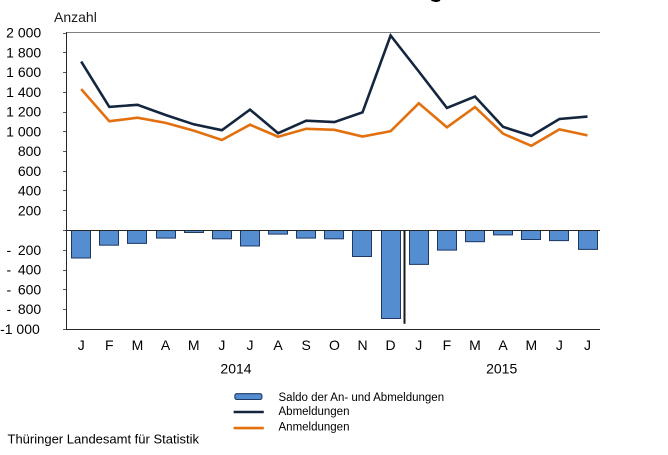  What do you see at coordinates (20, 329) in the screenshot?
I see `svg-text: -1 000` at bounding box center [20, 329].